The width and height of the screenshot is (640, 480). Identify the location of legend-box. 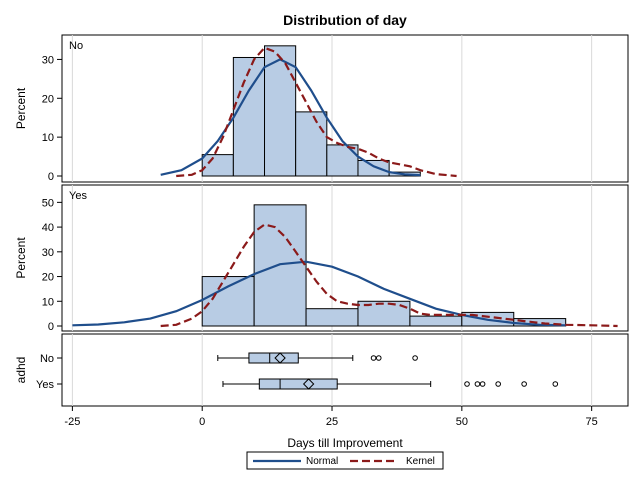
(345, 460).